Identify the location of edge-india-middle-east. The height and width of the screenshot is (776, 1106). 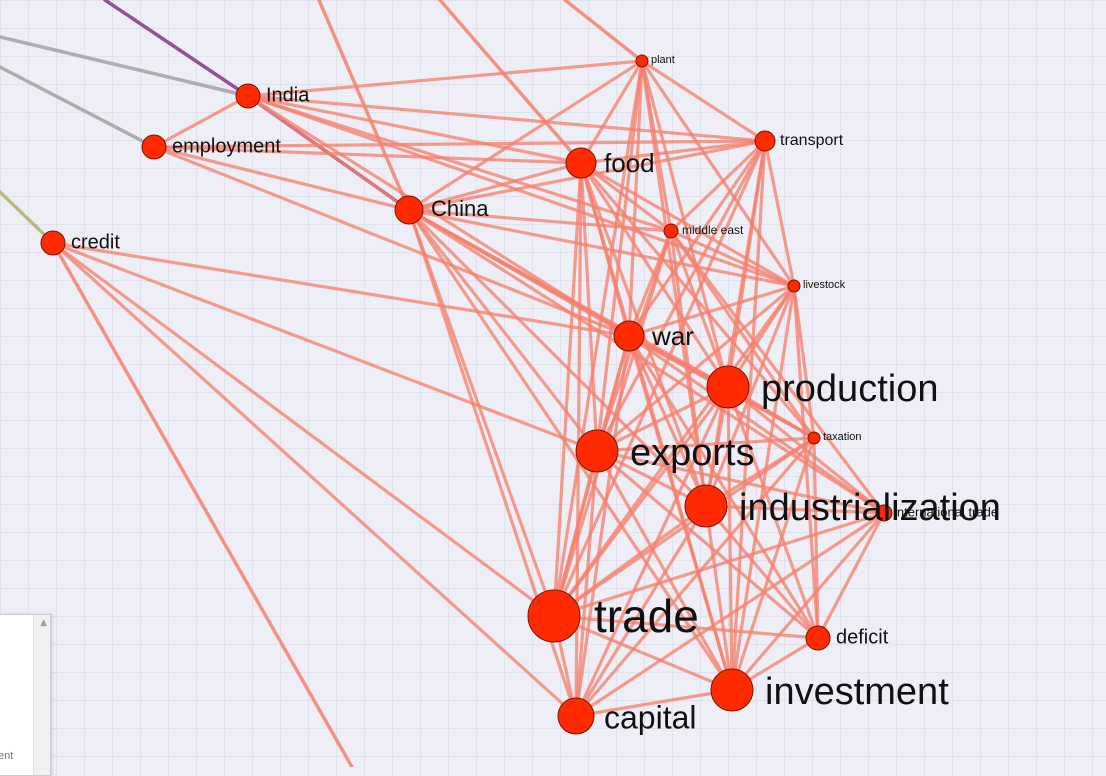
(459, 163).